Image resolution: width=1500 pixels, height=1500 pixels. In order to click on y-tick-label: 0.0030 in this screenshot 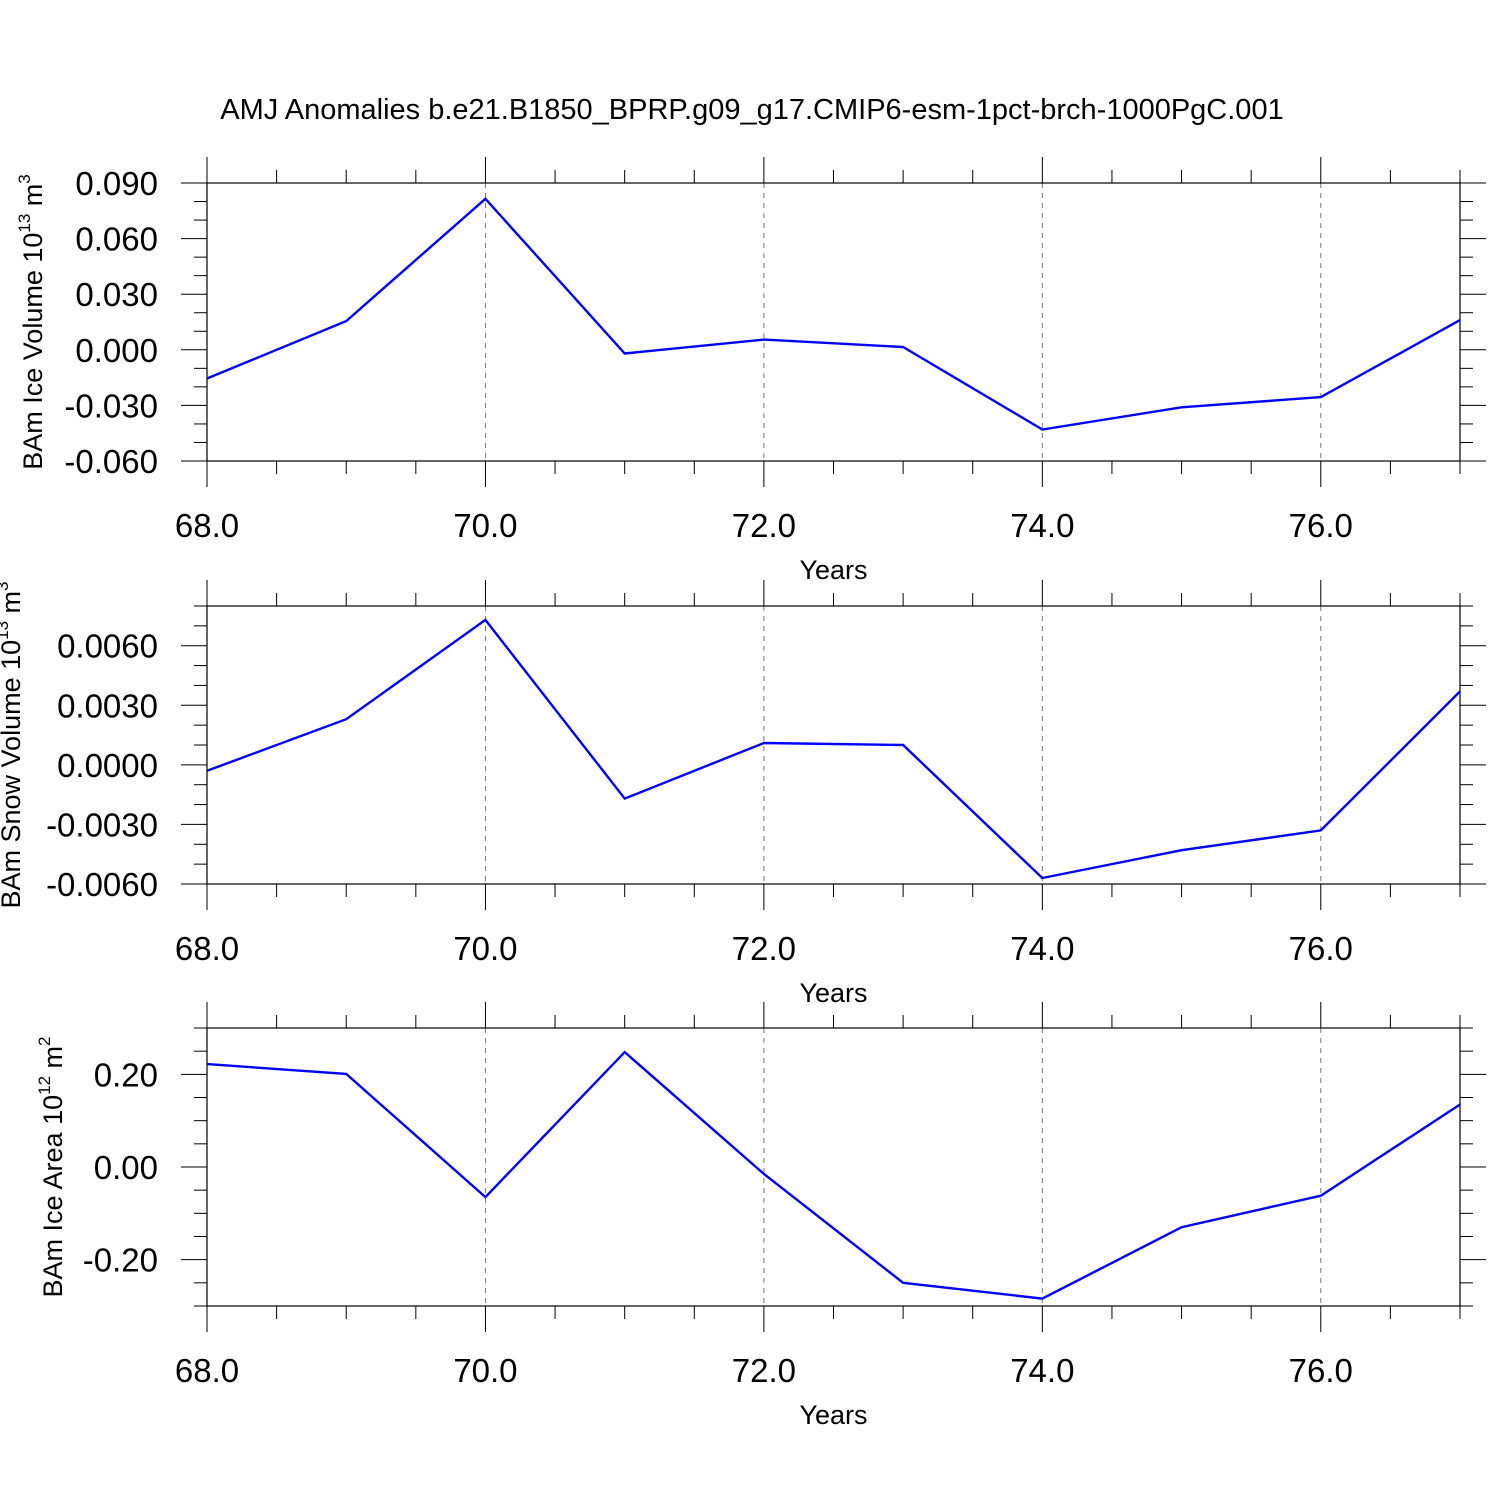, I will do `click(107, 705)`.